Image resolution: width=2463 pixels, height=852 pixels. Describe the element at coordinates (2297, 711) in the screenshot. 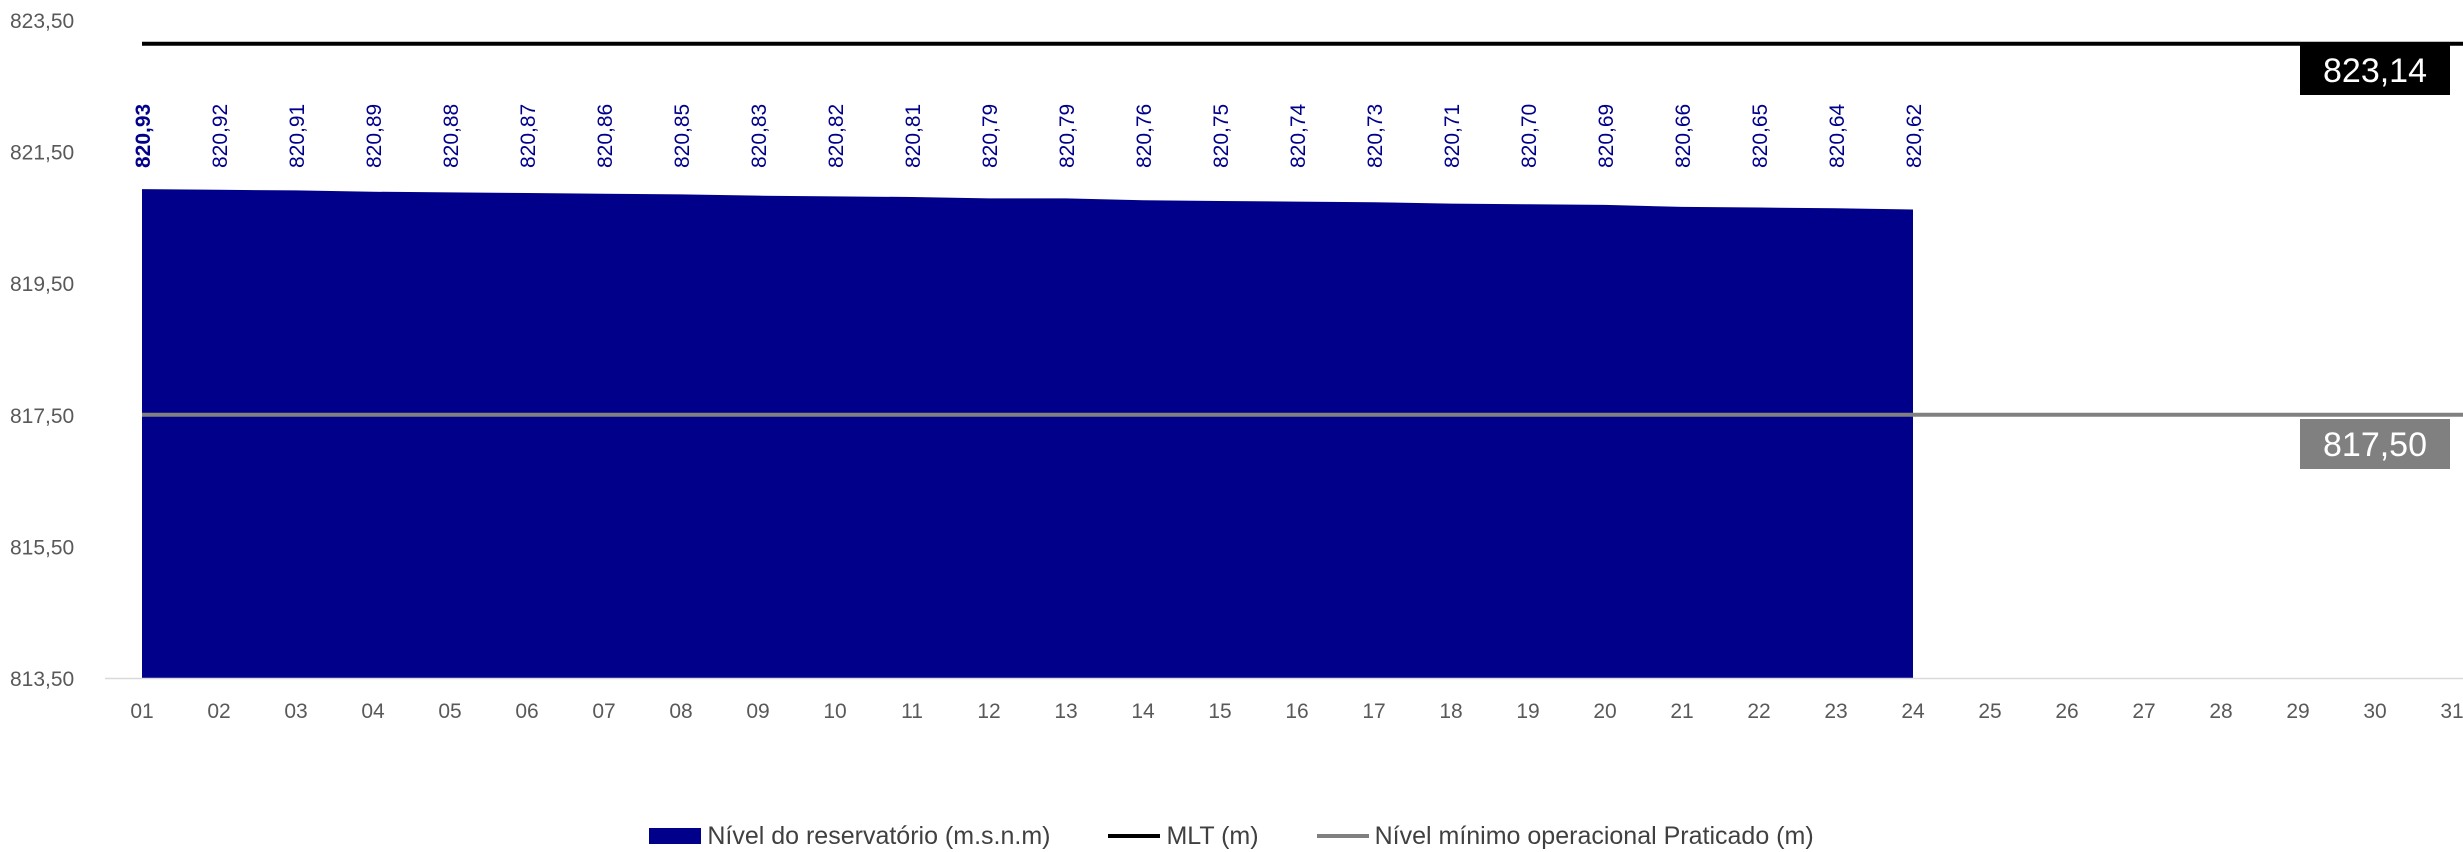

I see `x-tick-label: 29` at that location.